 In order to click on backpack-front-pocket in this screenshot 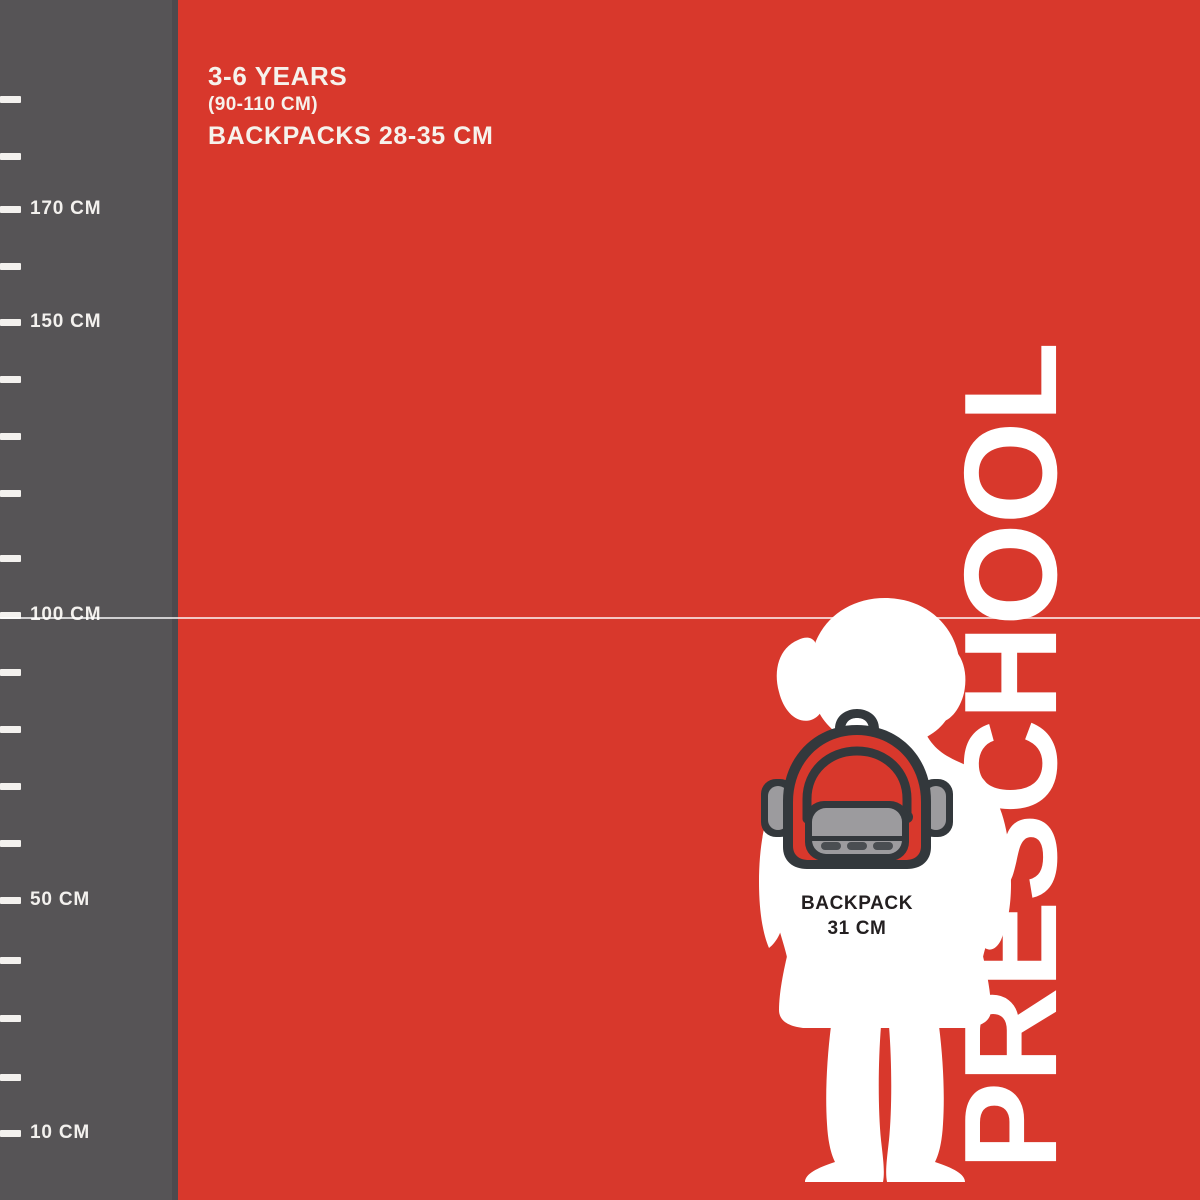, I will do `click(857, 831)`.